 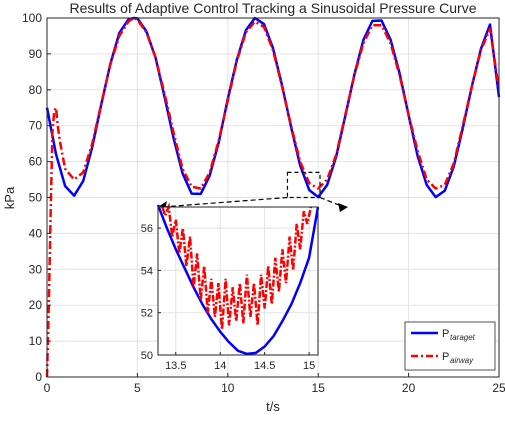 What do you see at coordinates (332, 202) in the screenshot?
I see `zoom-connector-right` at bounding box center [332, 202].